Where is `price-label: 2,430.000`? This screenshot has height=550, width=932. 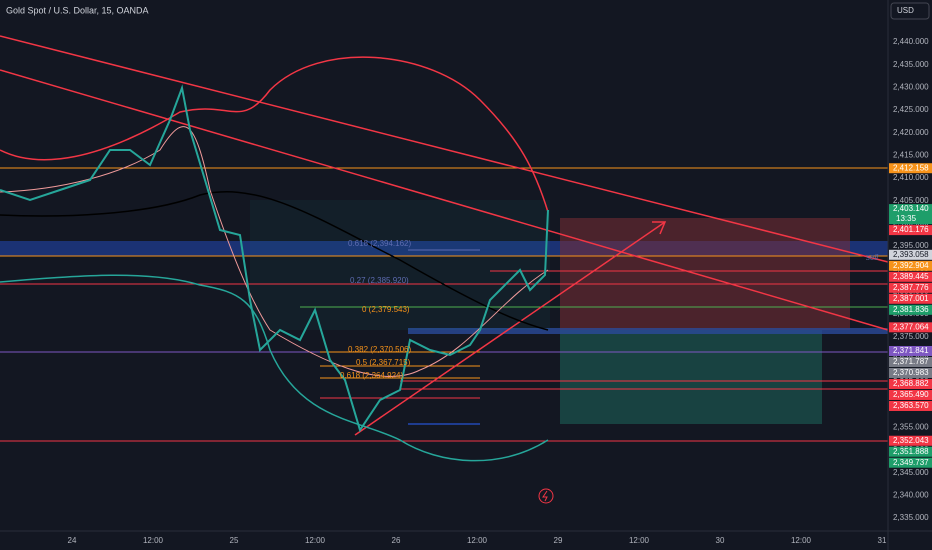 price-label: 2,430.000 is located at coordinates (911, 86).